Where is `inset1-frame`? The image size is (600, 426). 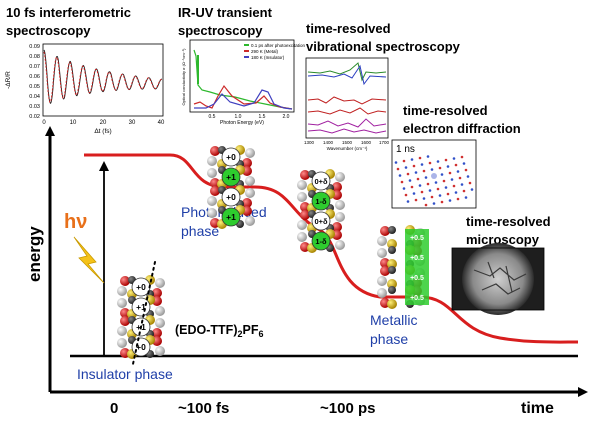
inset1-frame is located at coordinates (103, 80).